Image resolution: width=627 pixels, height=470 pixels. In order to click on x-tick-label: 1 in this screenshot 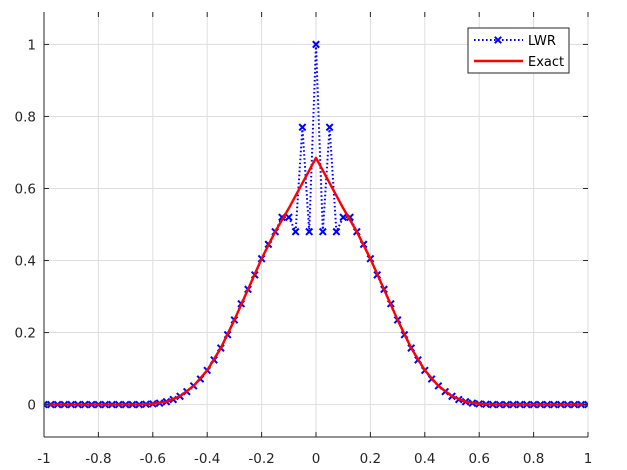, I will do `click(588, 459)`.